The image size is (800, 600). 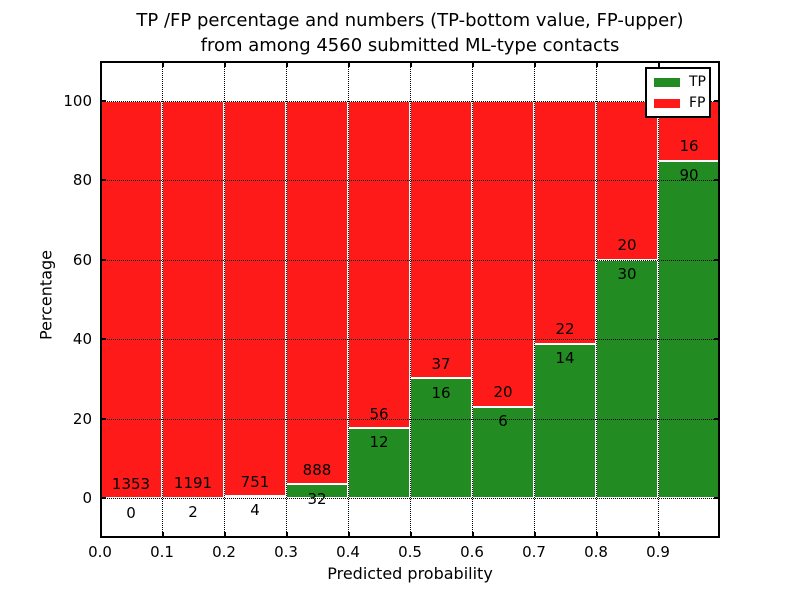 What do you see at coordinates (658, 552) in the screenshot?
I see `x-tick-label: 0.9` at bounding box center [658, 552].